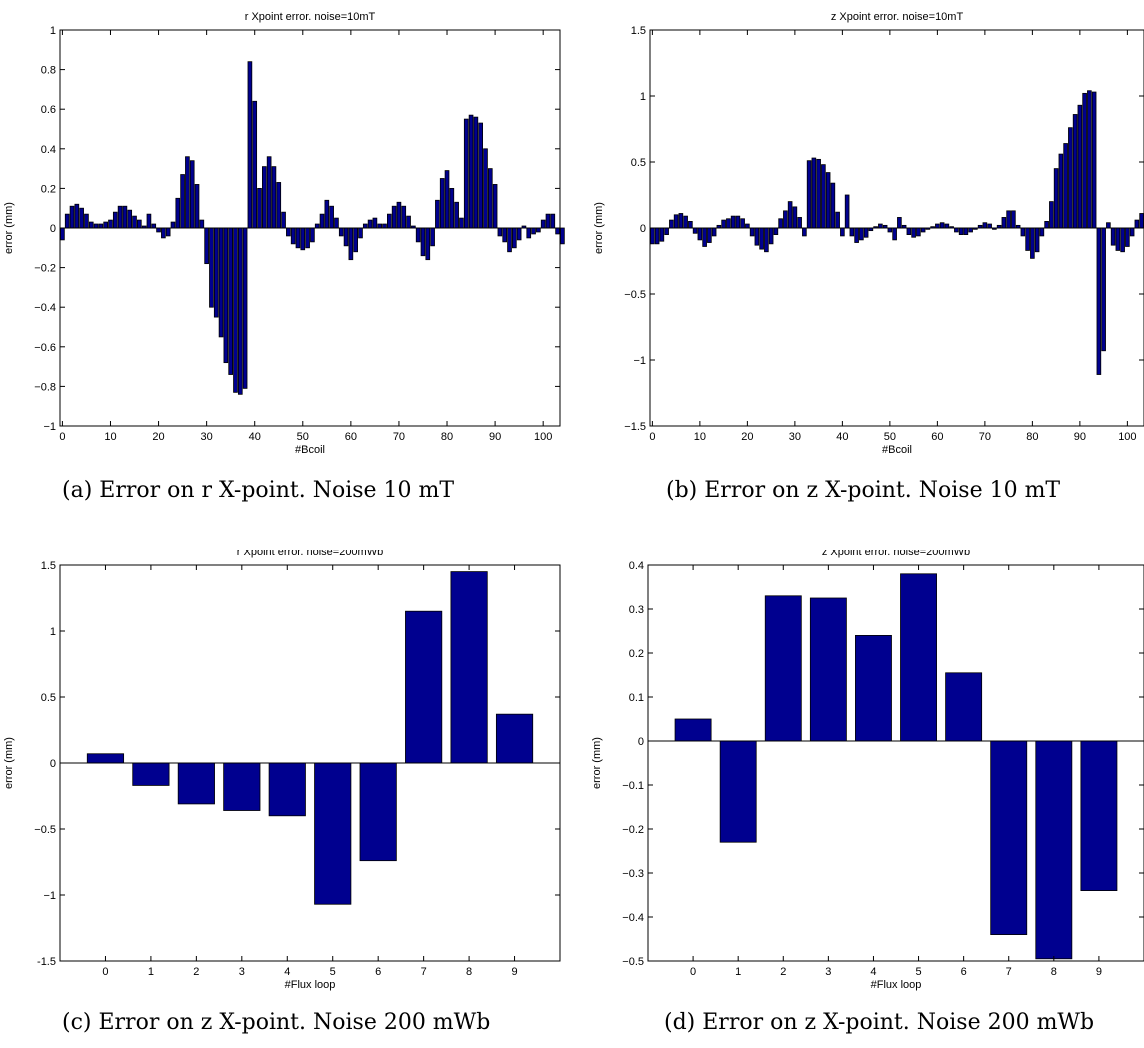  What do you see at coordinates (863, 490) in the screenshot?
I see `caption-b: (b) Error on z X-point. Noise 10 mT` at bounding box center [863, 490].